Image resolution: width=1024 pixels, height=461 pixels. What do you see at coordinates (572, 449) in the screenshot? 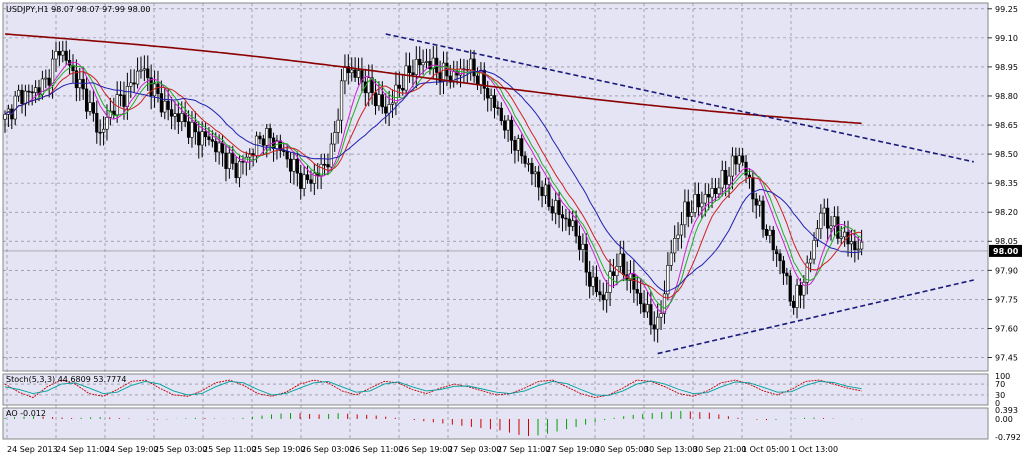
I see `x-tick-label: 27 Sep 19:00` at bounding box center [572, 449].